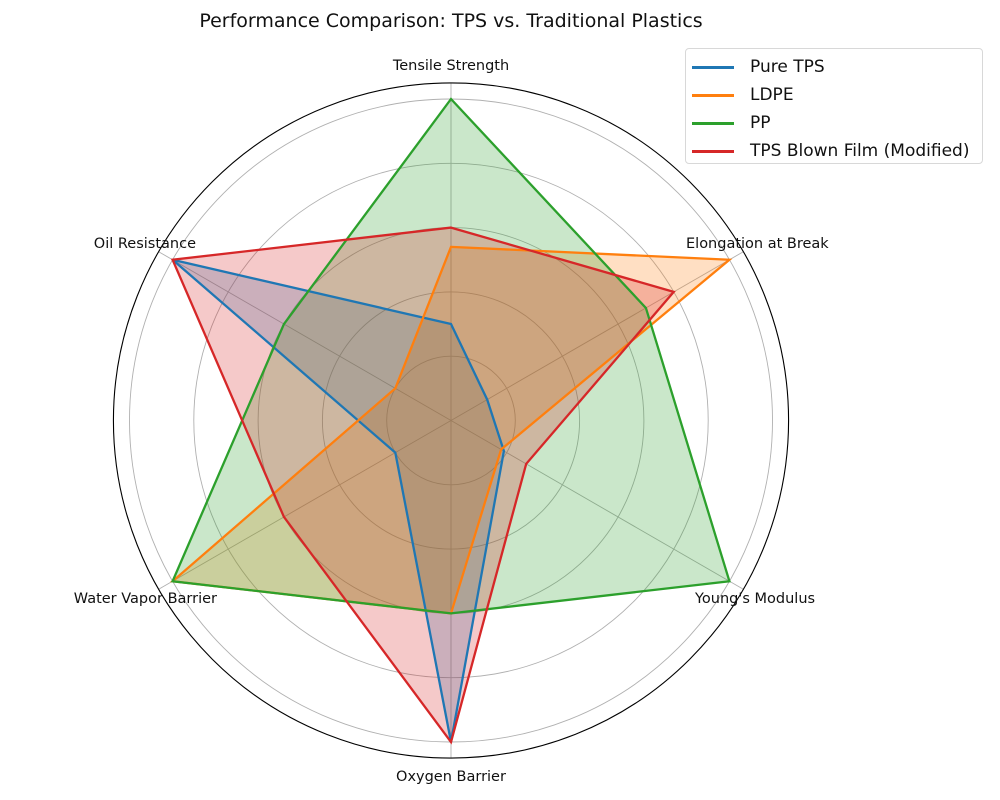 This screenshot has width=1000, height=800. I want to click on legend-label: TPS Blown Film (Modified), so click(860, 151).